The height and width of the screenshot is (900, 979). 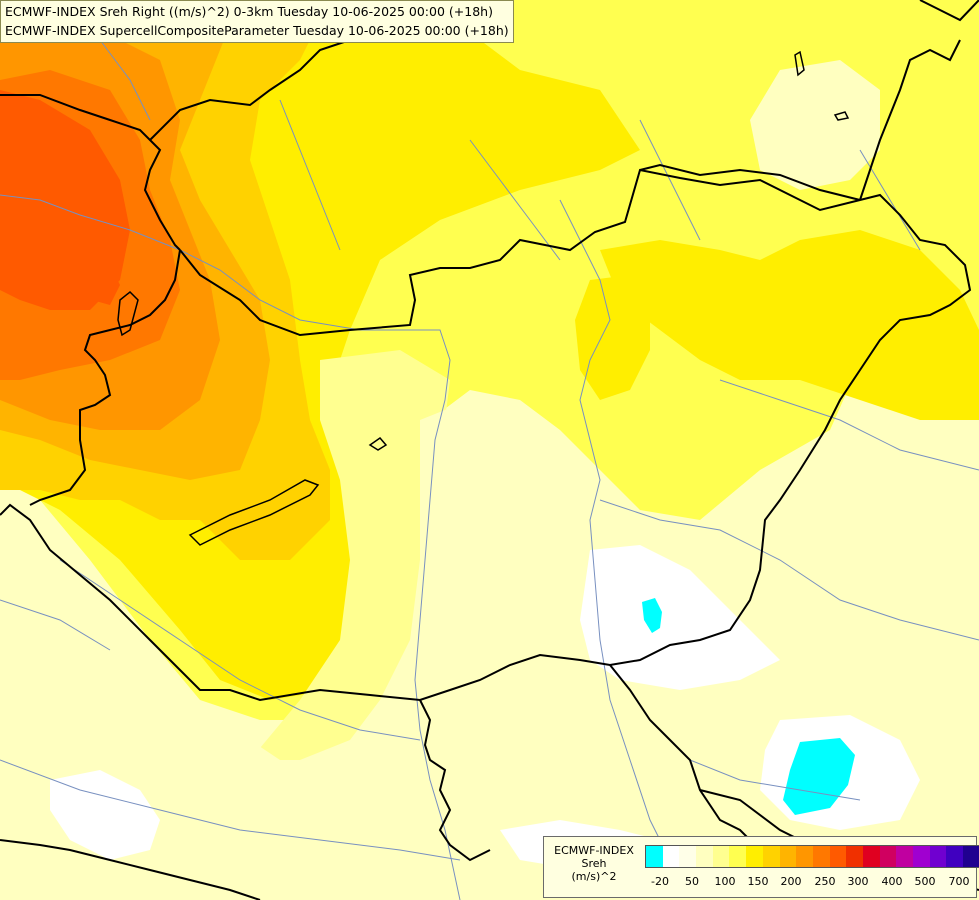 I want to click on cyan-blob-small, so click(x=652, y=615).